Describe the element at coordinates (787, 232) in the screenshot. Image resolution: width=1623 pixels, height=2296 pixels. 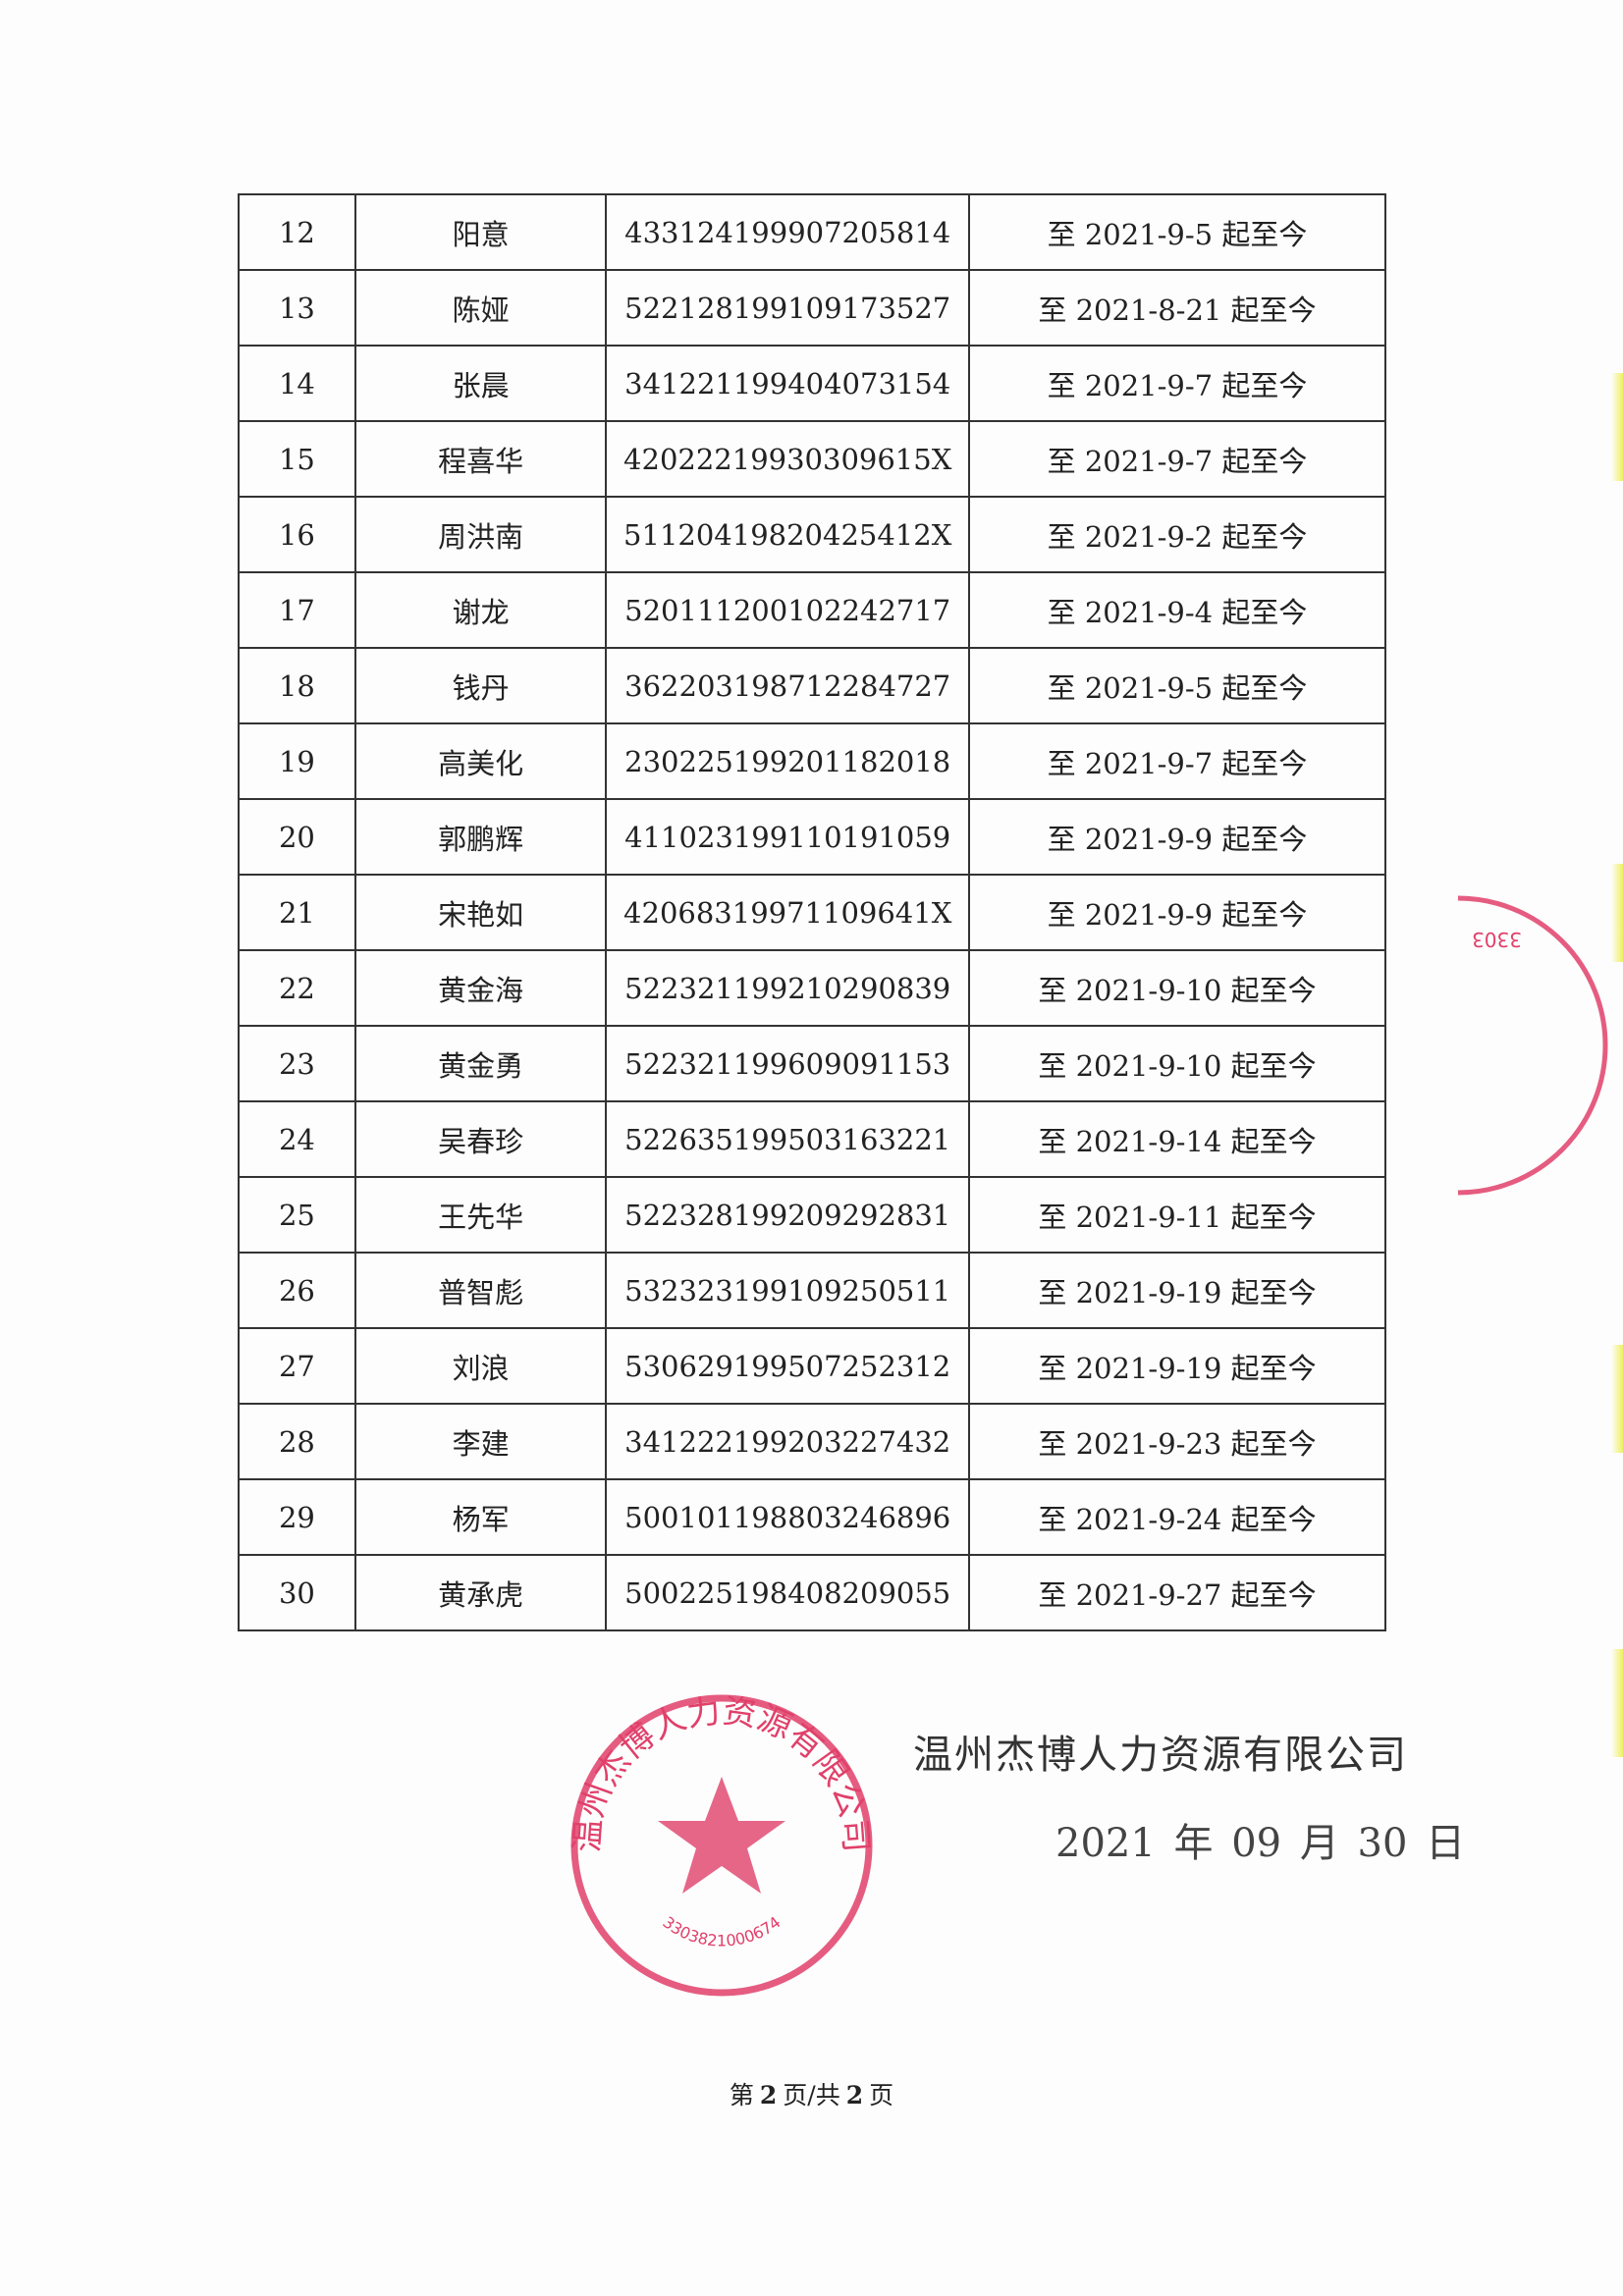
I see `id-number: 433124199907205814` at that location.